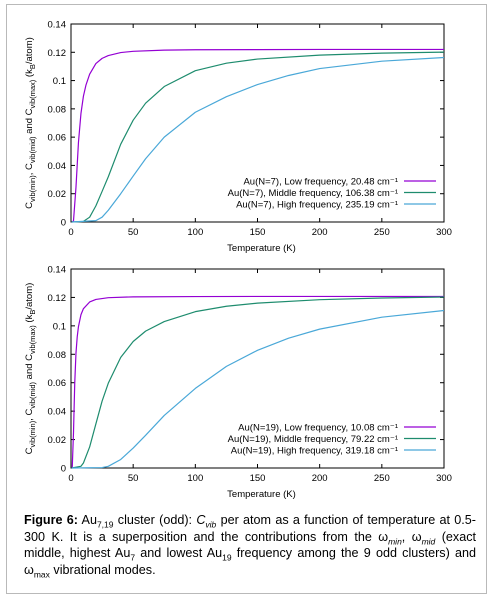 The image size is (497, 602). What do you see at coordinates (133, 557) in the screenshot?
I see `caption-segment: 7` at bounding box center [133, 557].